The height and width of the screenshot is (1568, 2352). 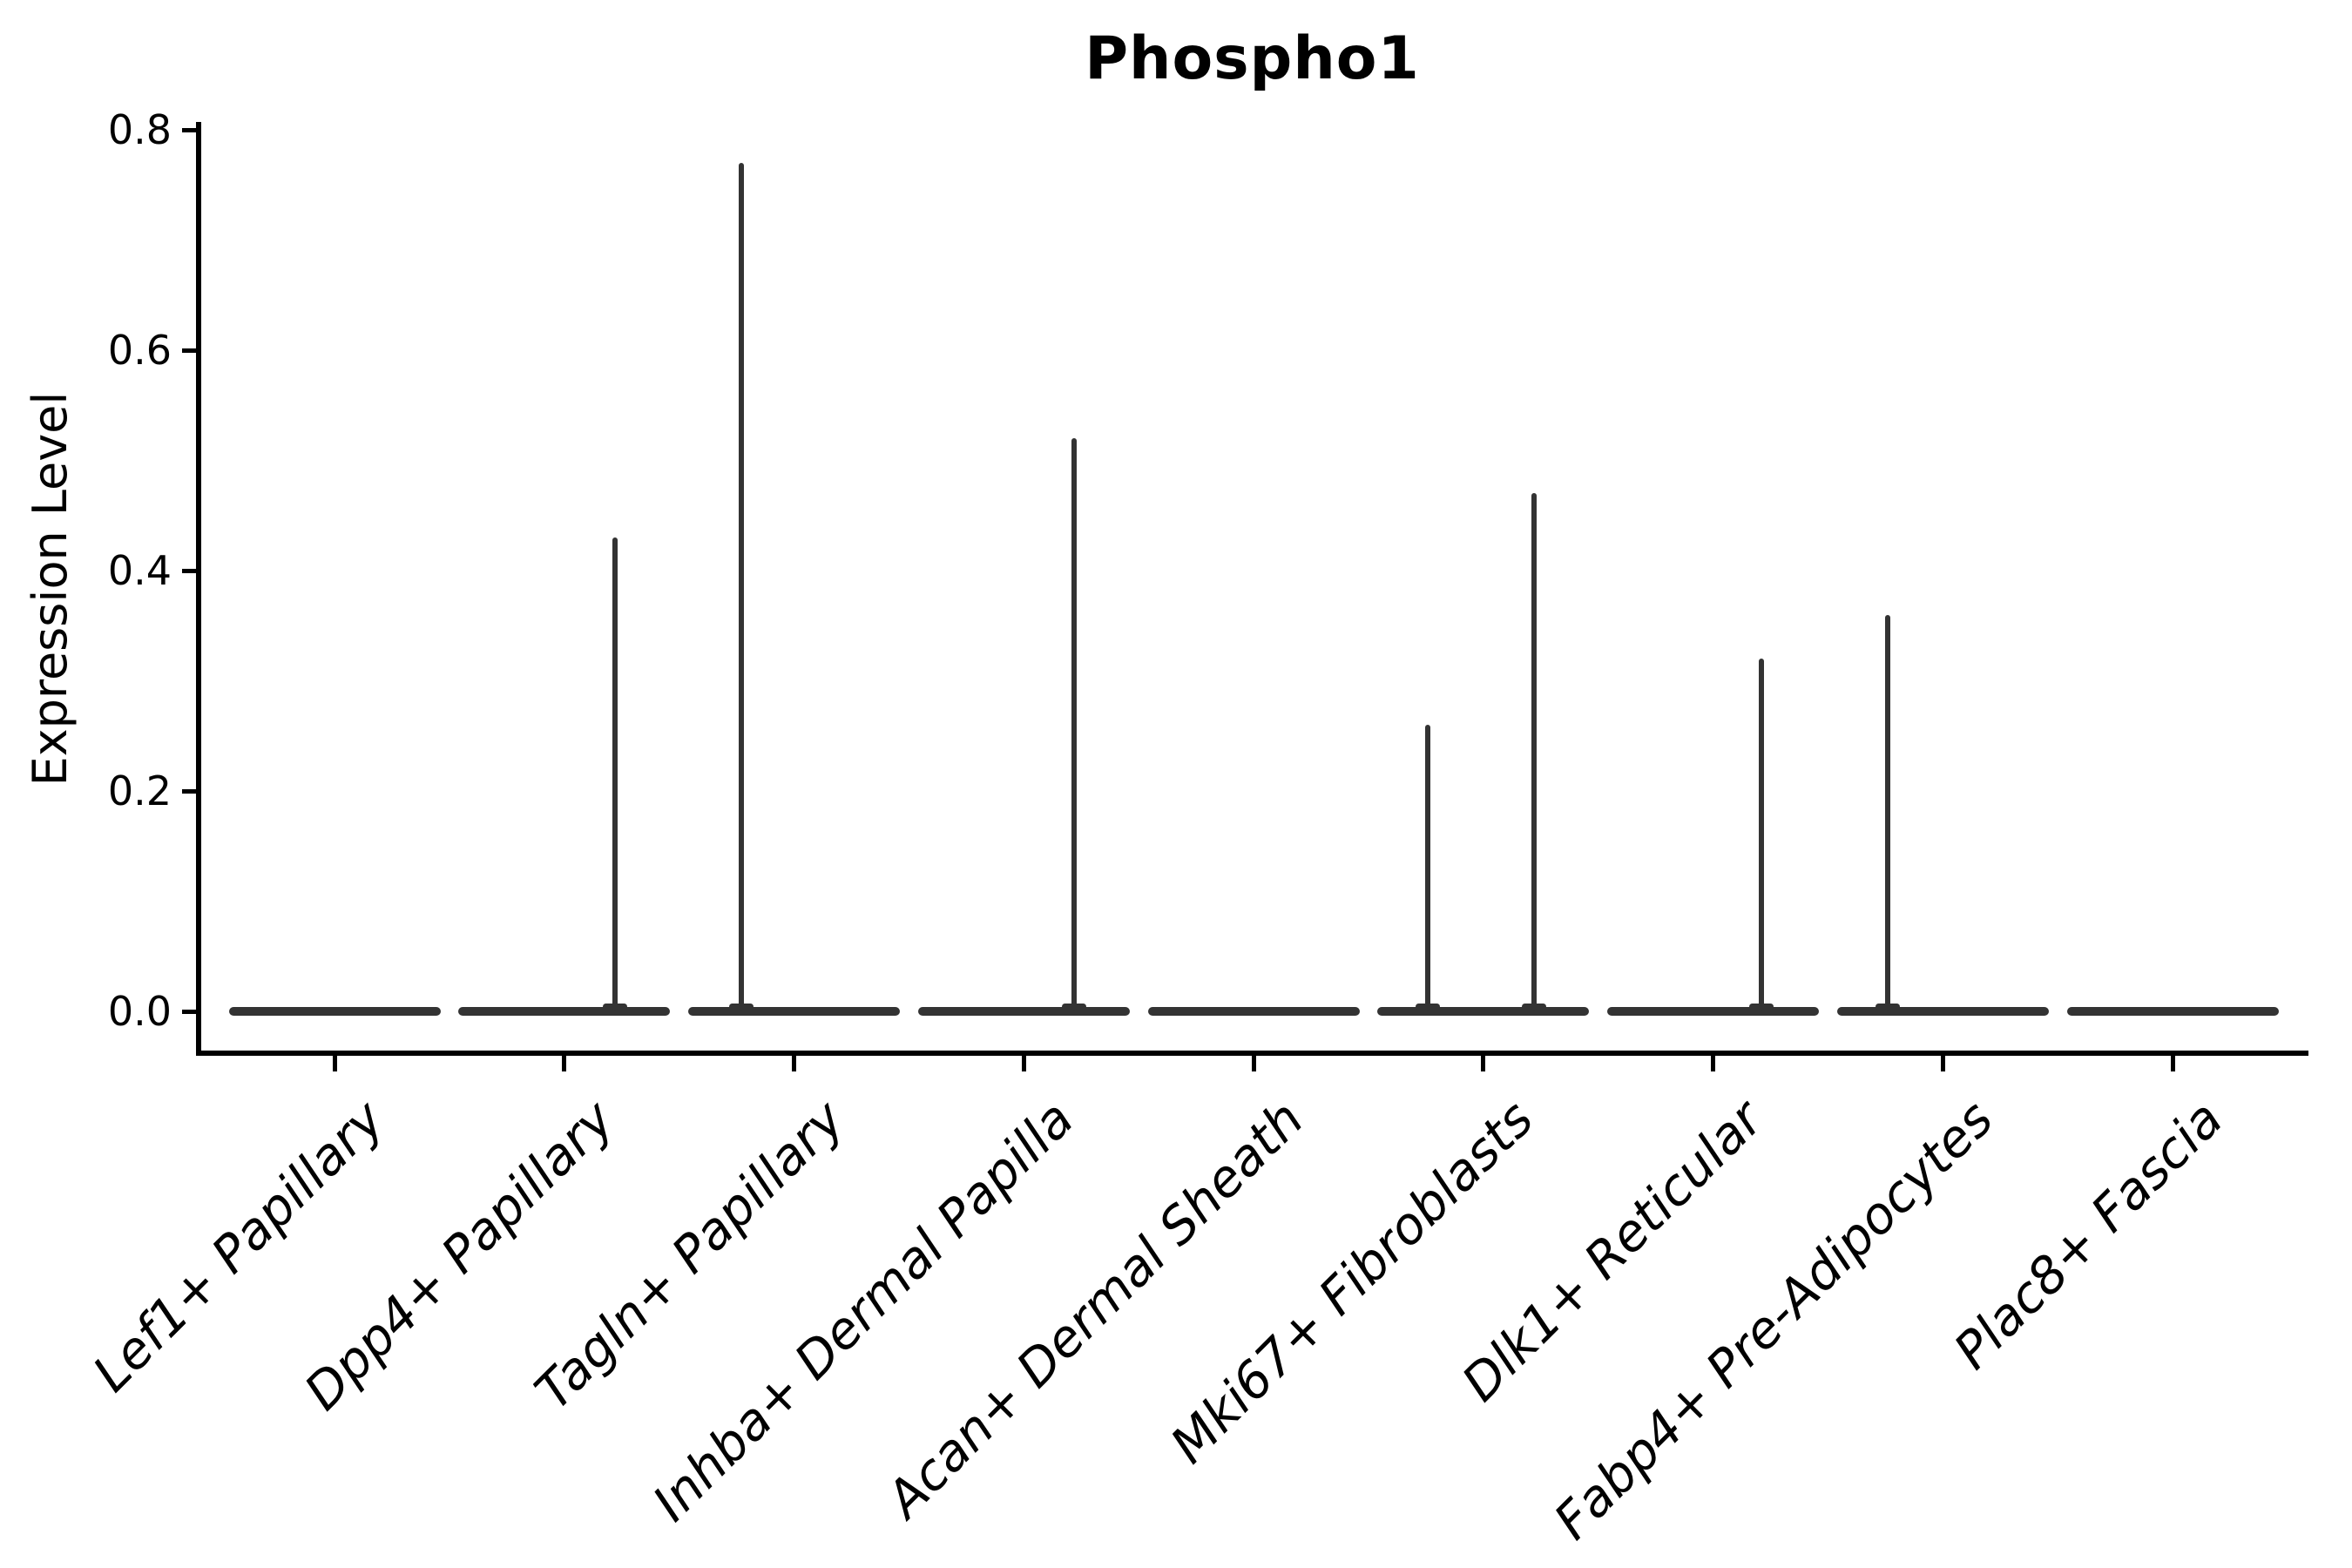 What do you see at coordinates (139, 351) in the screenshot?
I see `y-tick-label: 0.6` at bounding box center [139, 351].